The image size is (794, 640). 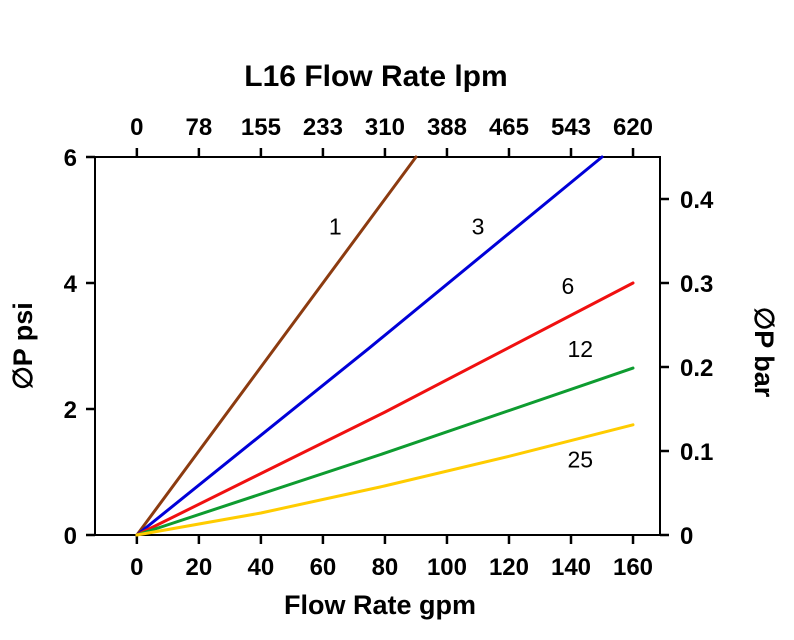 What do you see at coordinates (70, 410) in the screenshot?
I see `y-tick-label-psi: 2` at bounding box center [70, 410].